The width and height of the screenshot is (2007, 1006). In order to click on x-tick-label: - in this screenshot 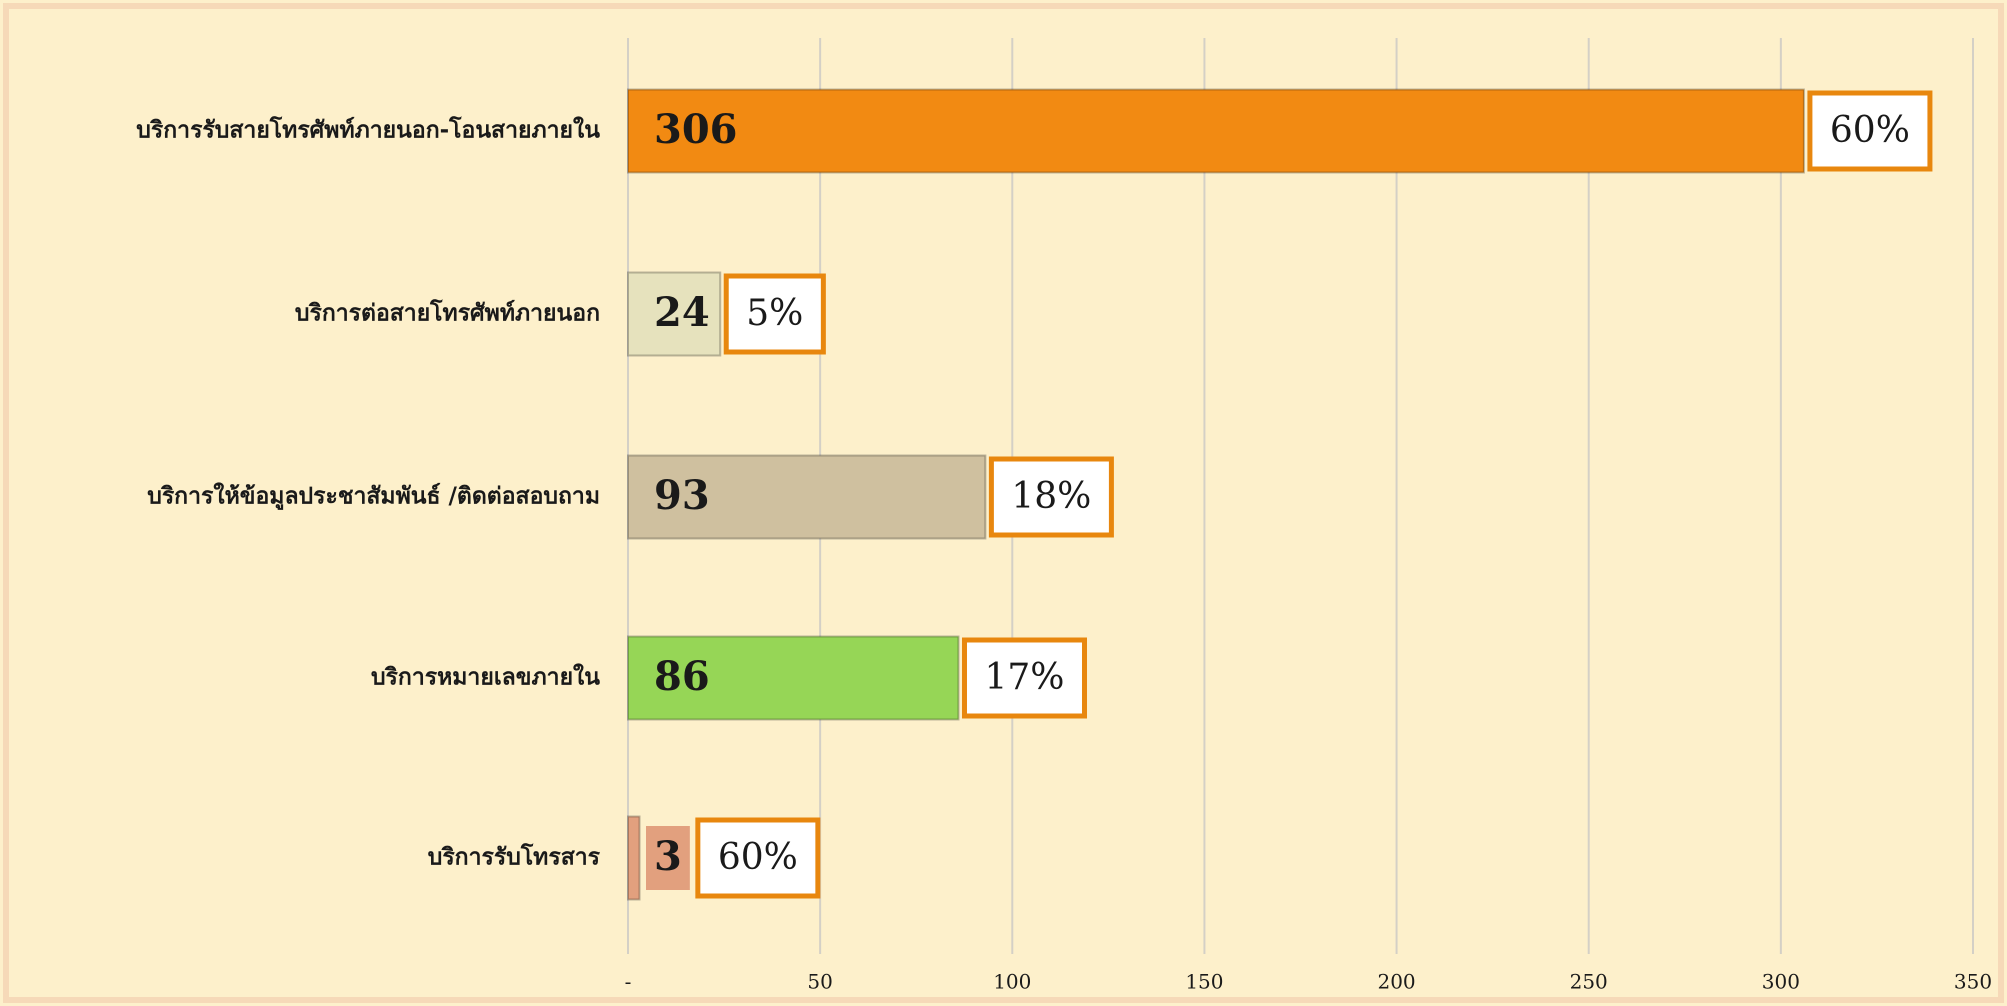, I will do `click(628, 982)`.